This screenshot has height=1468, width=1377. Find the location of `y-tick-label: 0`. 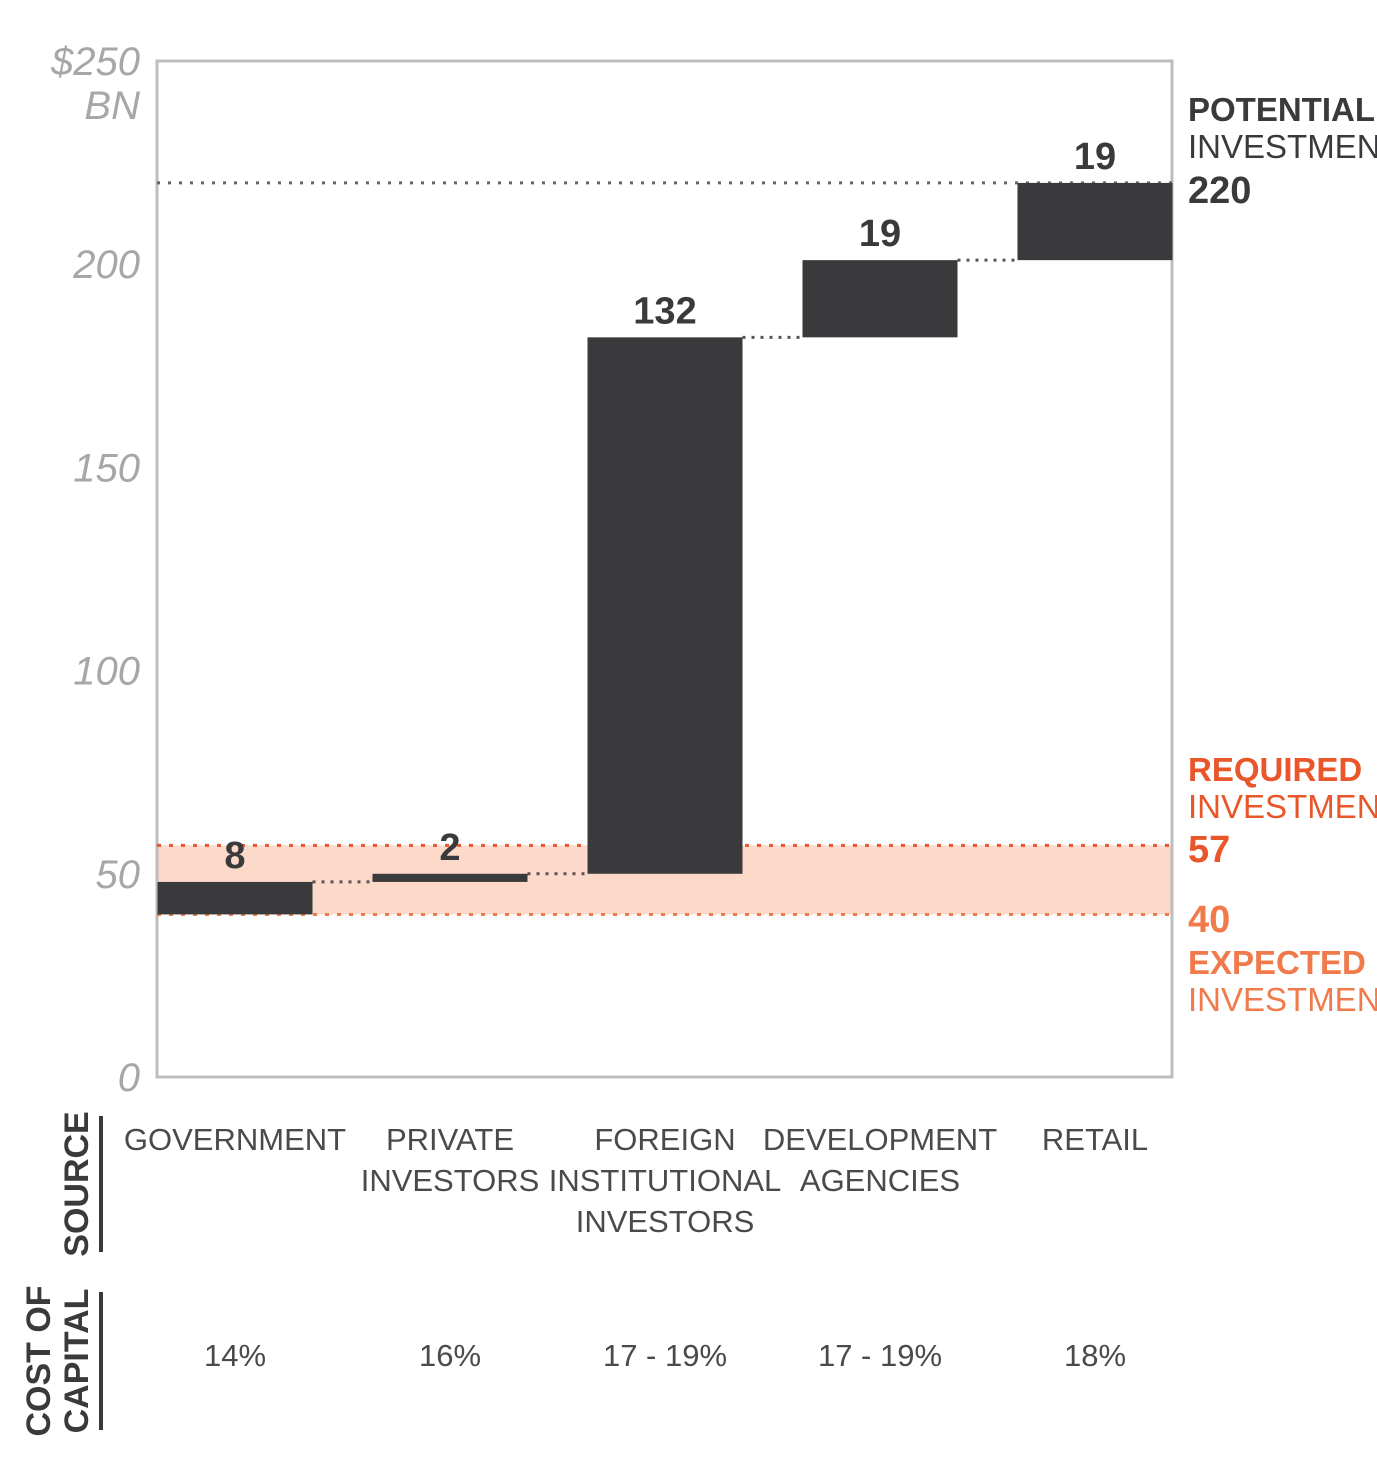

y-tick-label: 0 is located at coordinates (129, 1078).